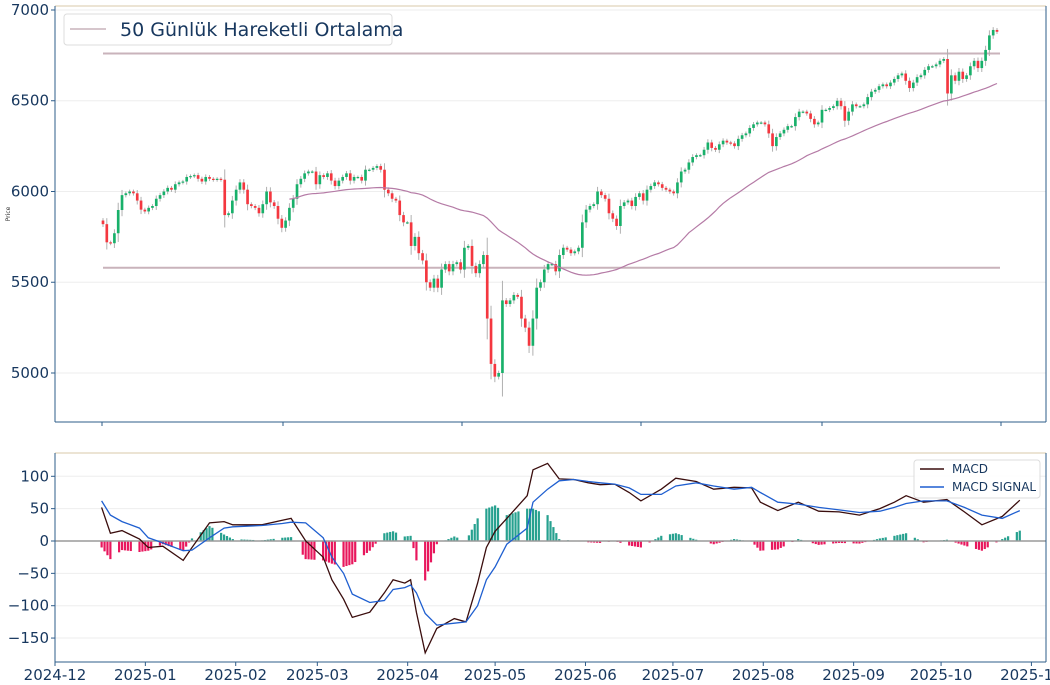  Describe the element at coordinates (30, 101) in the screenshot. I see `price-y-tick-label: 6500` at that location.